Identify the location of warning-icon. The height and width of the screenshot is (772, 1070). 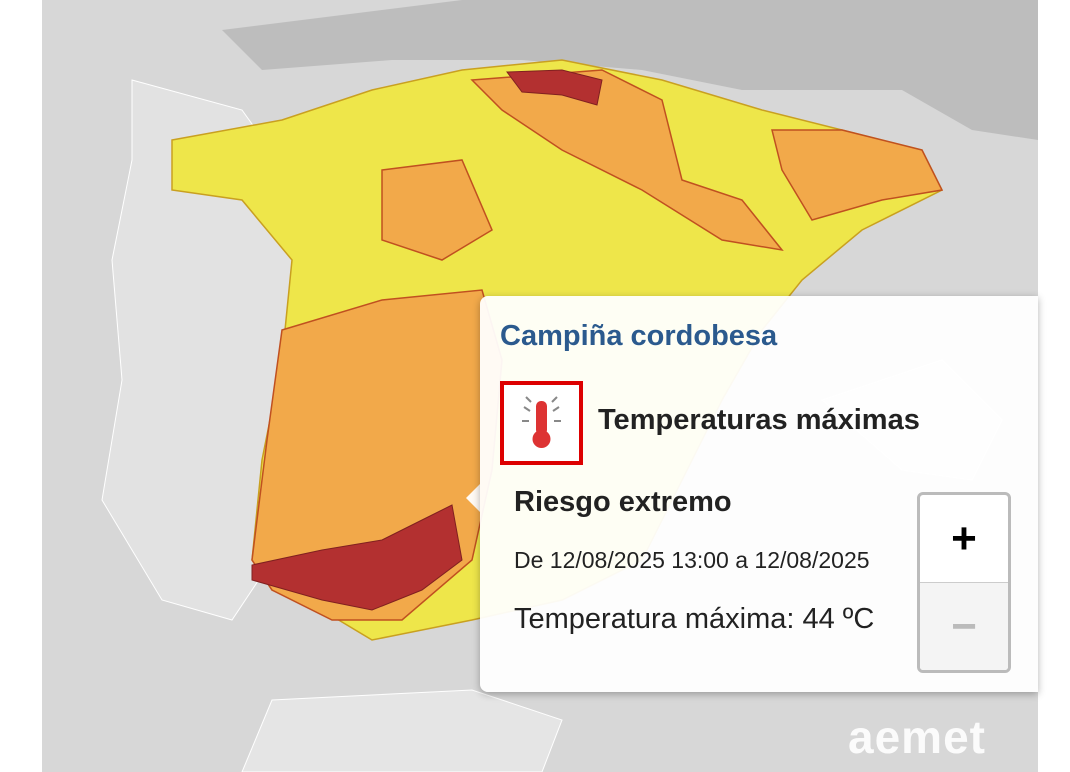
(541, 423).